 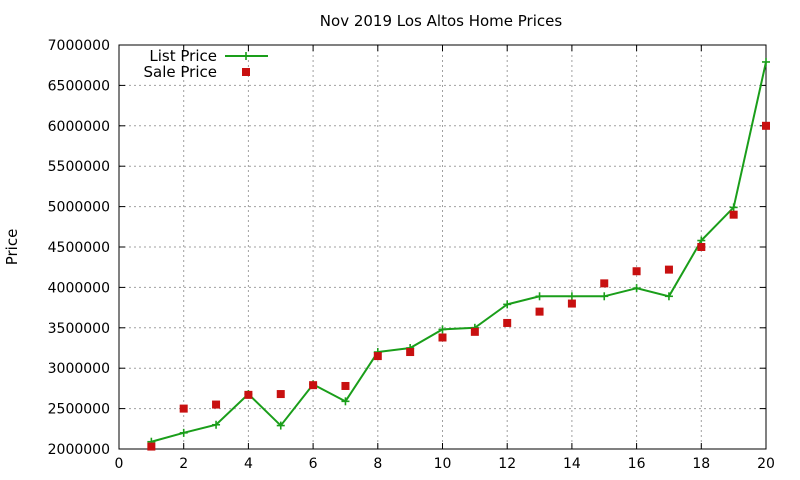 I want to click on legend-square-marker, so click(x=246, y=72).